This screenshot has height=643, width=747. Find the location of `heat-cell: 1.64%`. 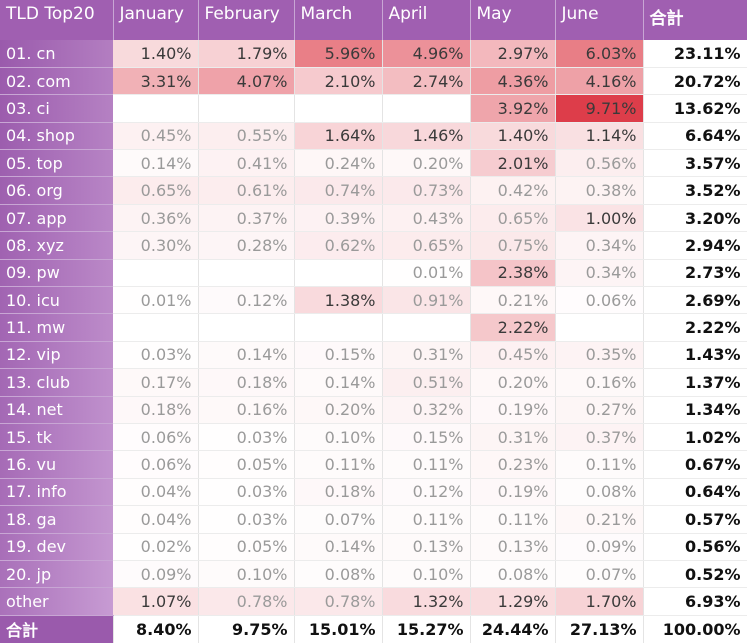

heat-cell: 1.64% is located at coordinates (338, 136).